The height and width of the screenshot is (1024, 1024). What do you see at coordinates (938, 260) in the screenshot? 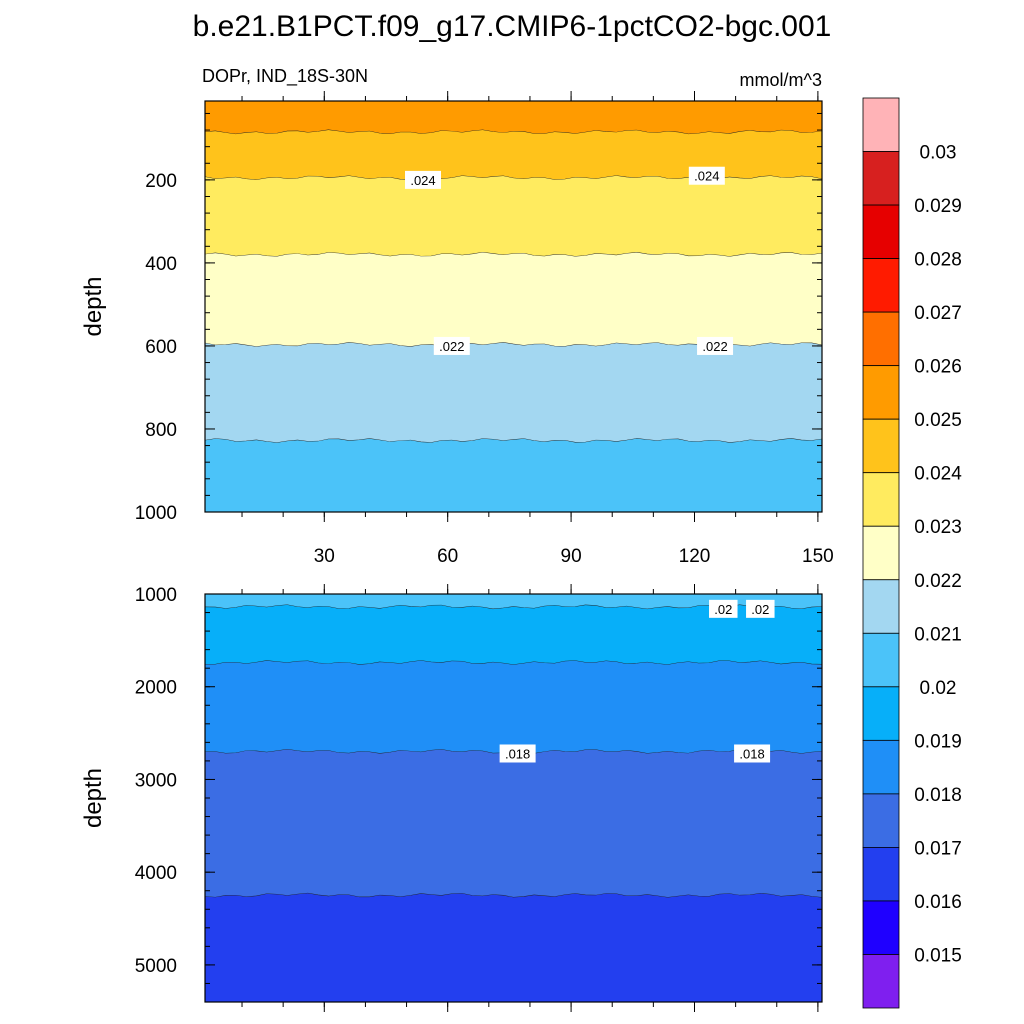
I see `colorbar-label: 0.028` at bounding box center [938, 260].